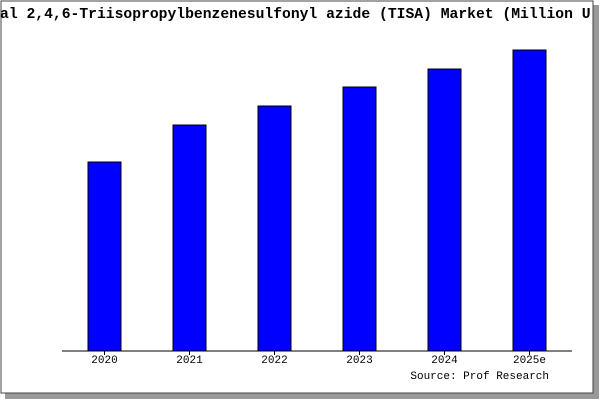 The width and height of the screenshot is (600, 400). I want to click on x-tick-label: 2025e, so click(529, 361).